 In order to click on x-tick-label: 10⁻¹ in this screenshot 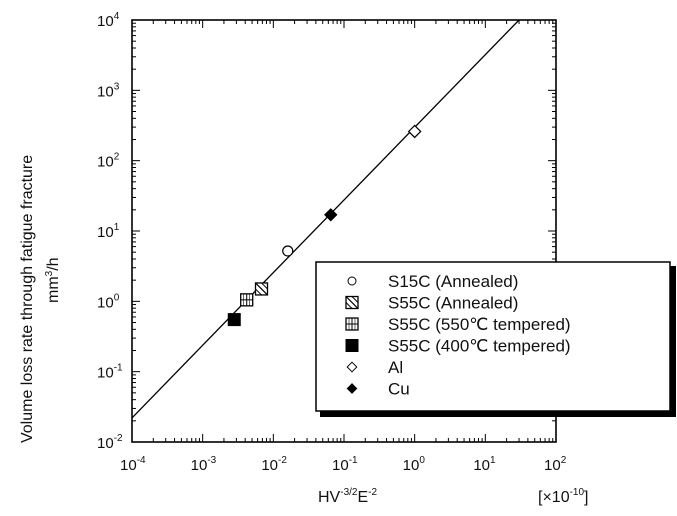, I will do `click(345, 464)`.